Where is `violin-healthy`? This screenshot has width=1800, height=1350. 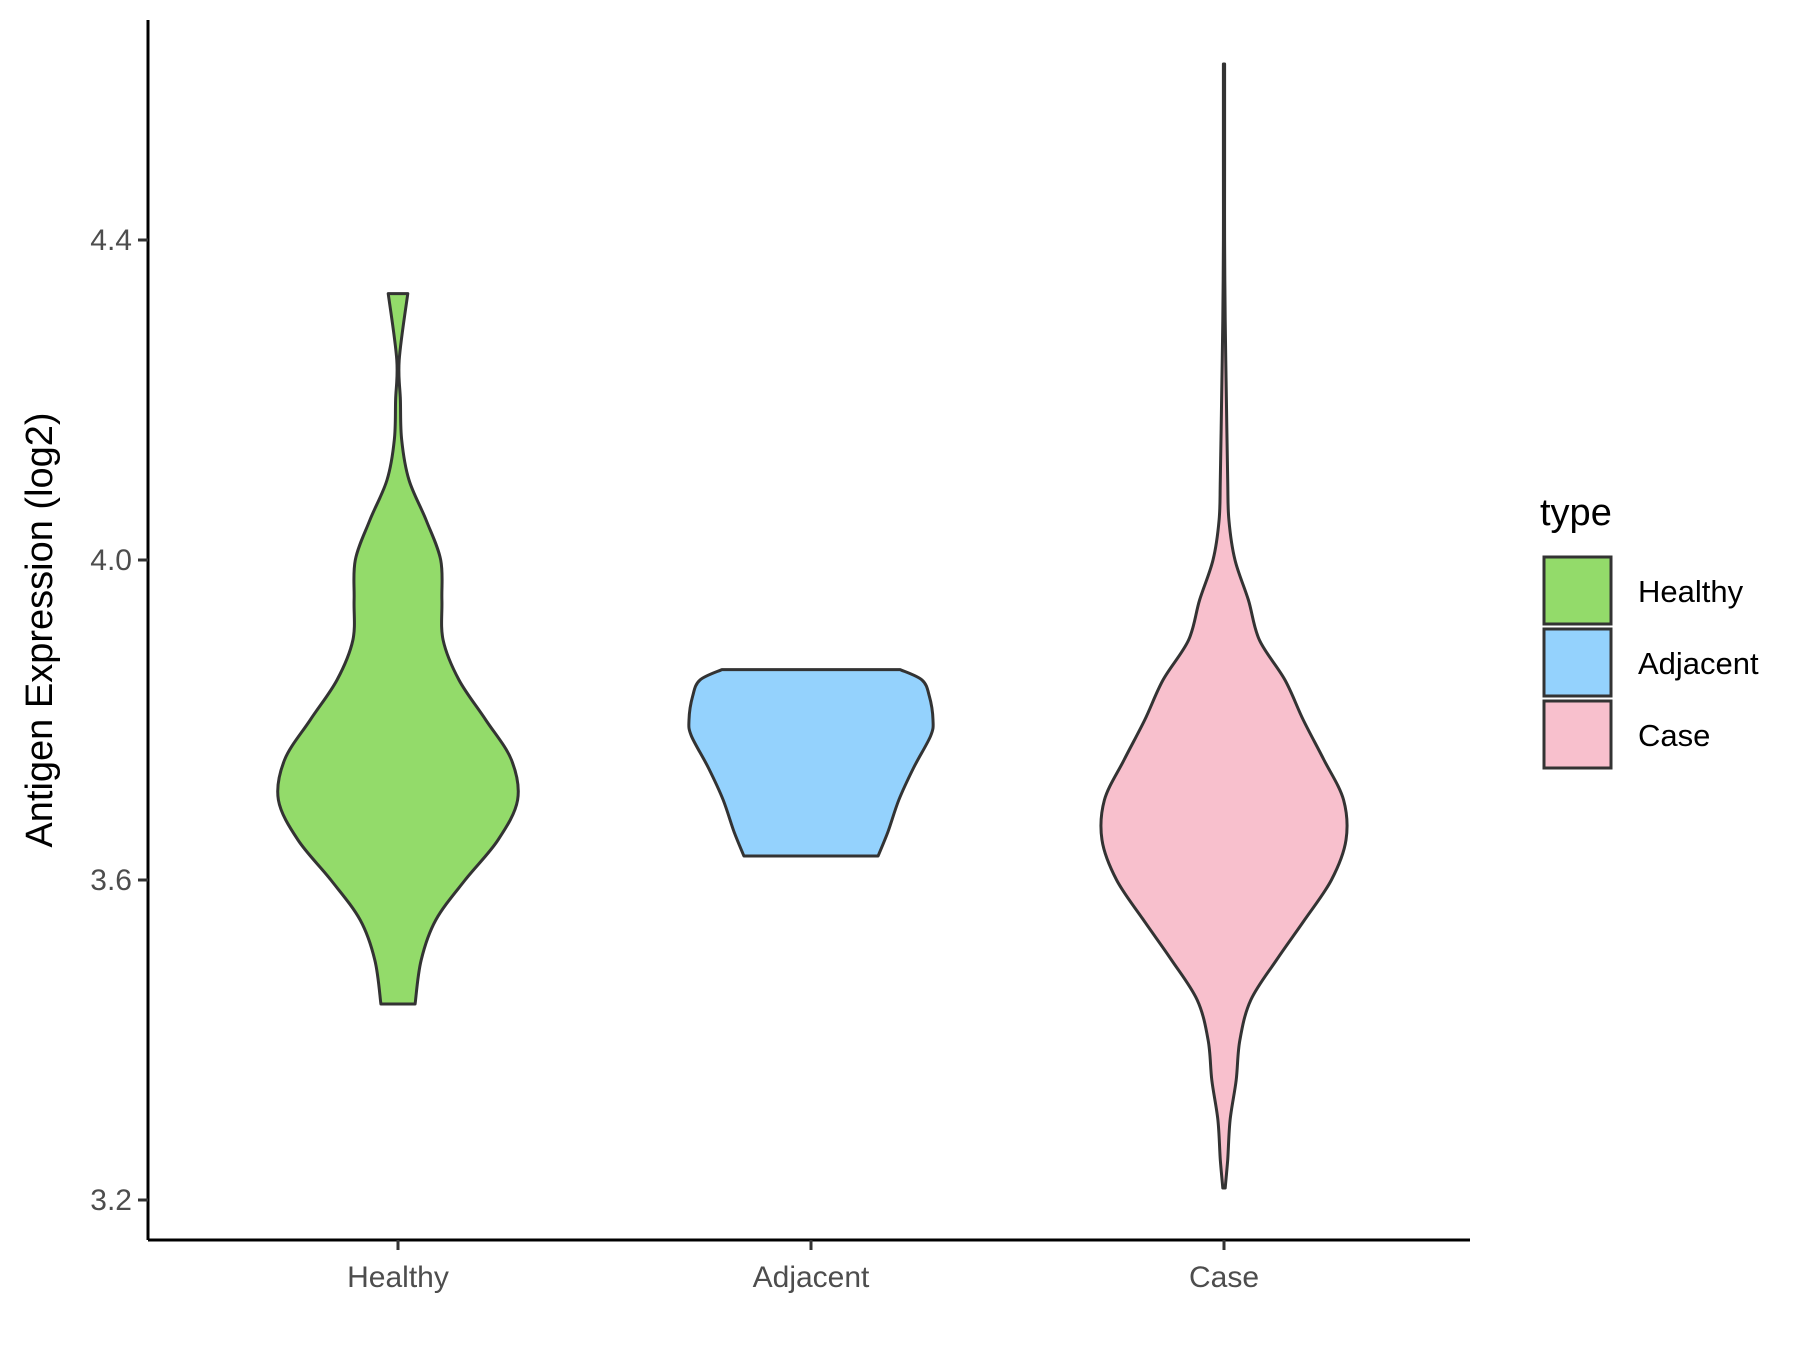
violin-healthy is located at coordinates (398, 649).